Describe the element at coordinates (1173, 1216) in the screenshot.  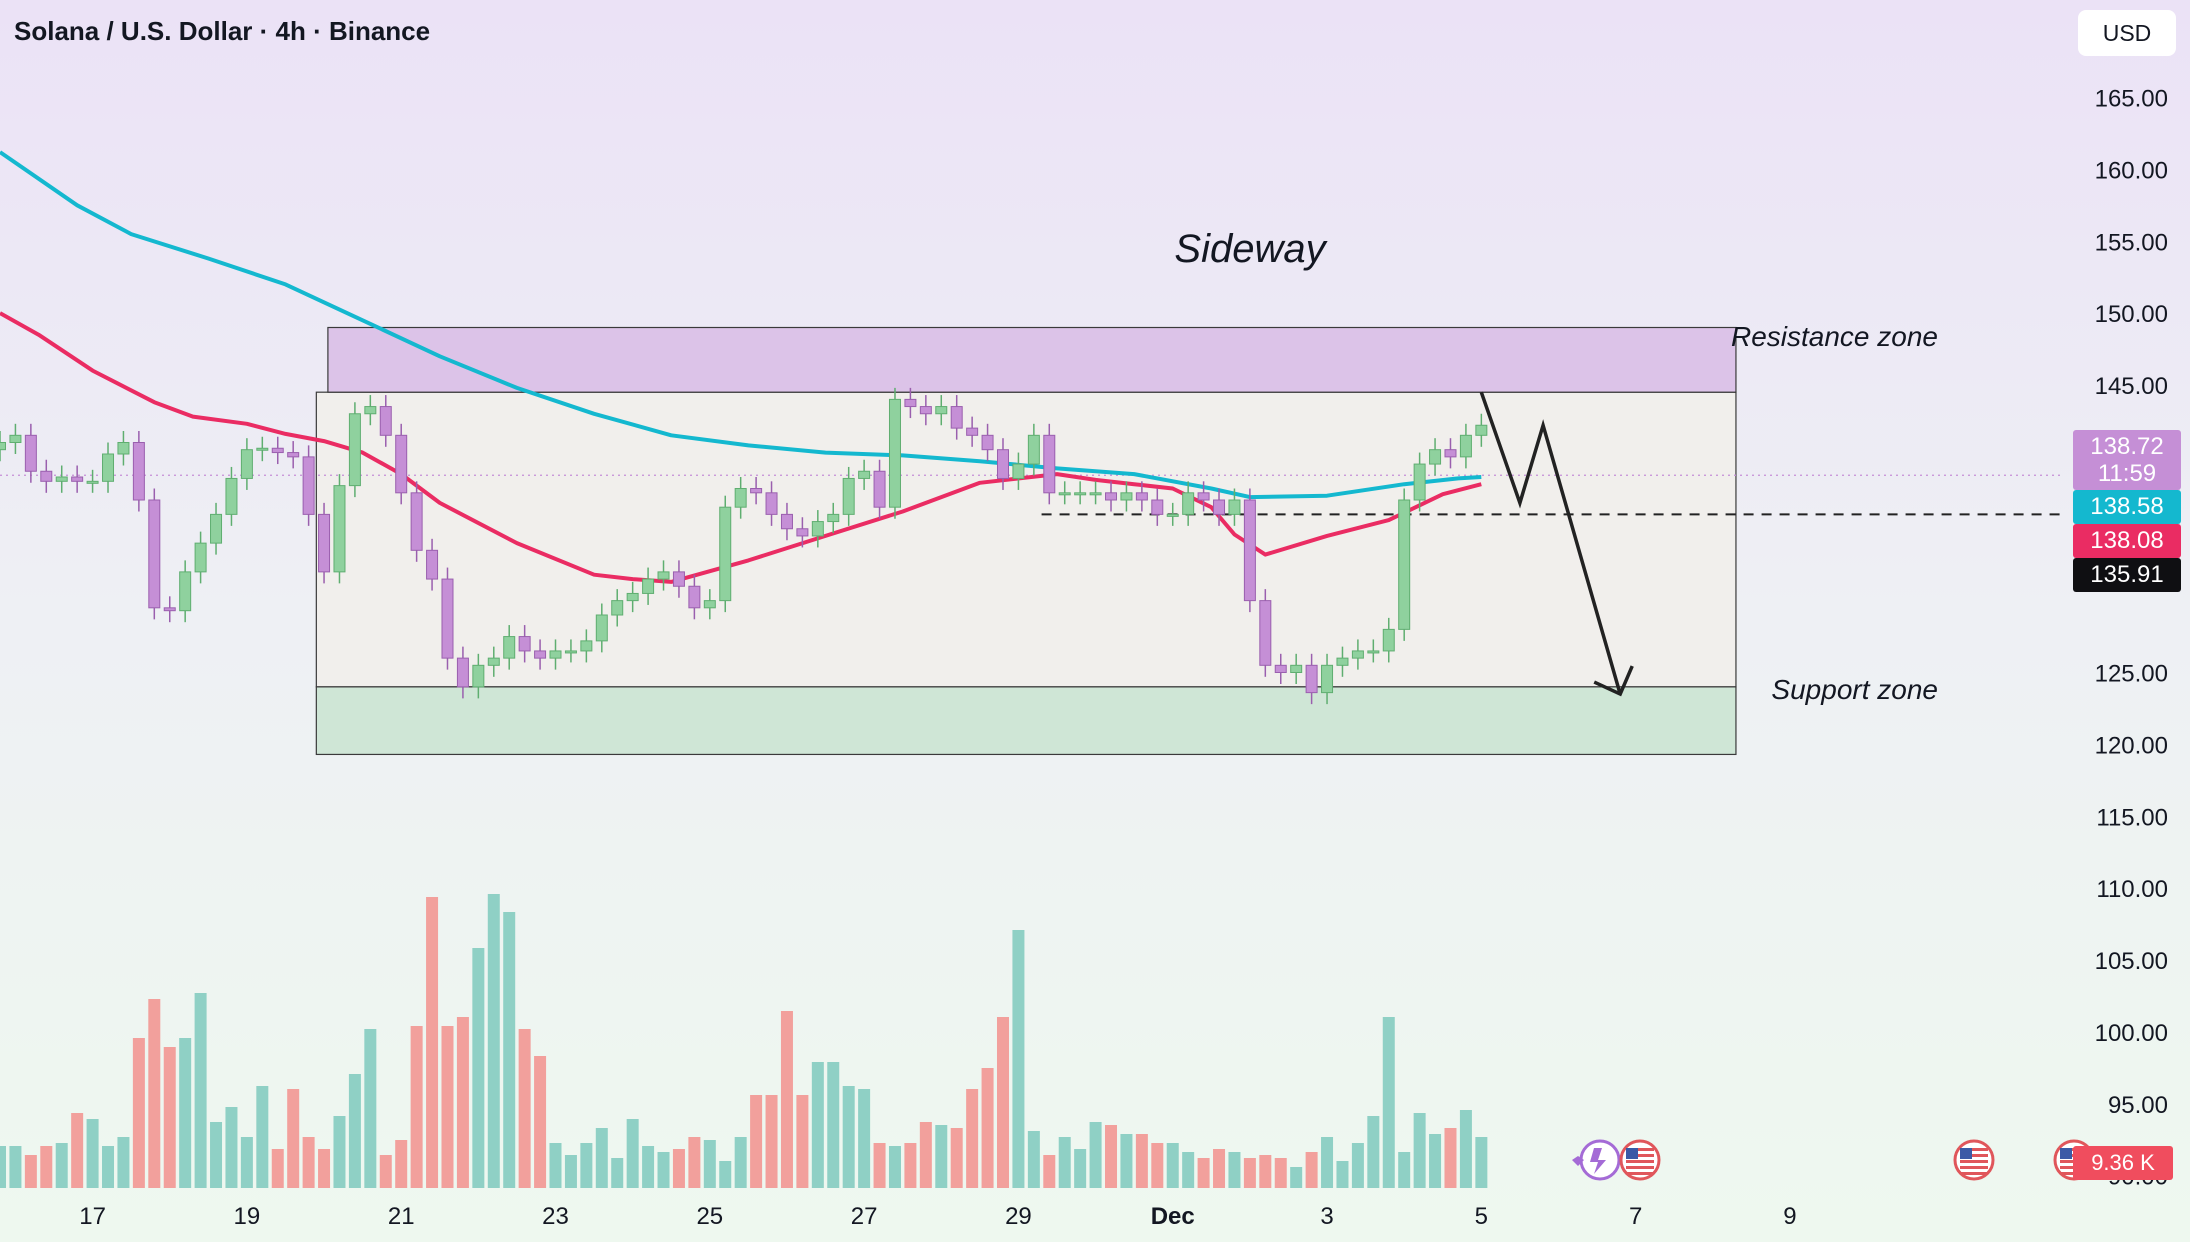
I see `x-tick-label: Dec` at that location.